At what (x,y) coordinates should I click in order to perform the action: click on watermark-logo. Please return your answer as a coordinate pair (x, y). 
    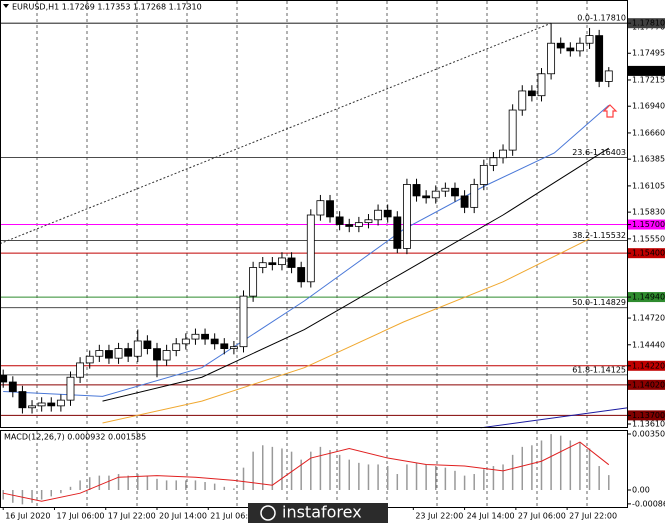
    Looking at the image, I should click on (268, 513).